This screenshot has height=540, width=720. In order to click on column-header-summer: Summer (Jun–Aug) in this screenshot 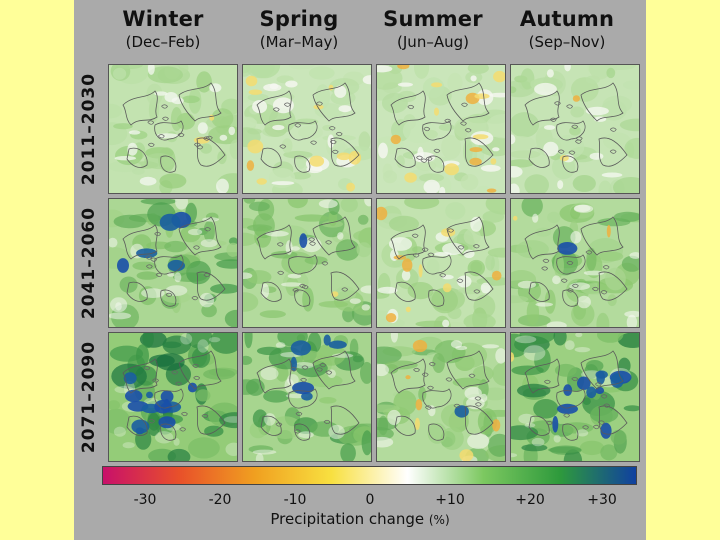, I will do `click(433, 29)`.